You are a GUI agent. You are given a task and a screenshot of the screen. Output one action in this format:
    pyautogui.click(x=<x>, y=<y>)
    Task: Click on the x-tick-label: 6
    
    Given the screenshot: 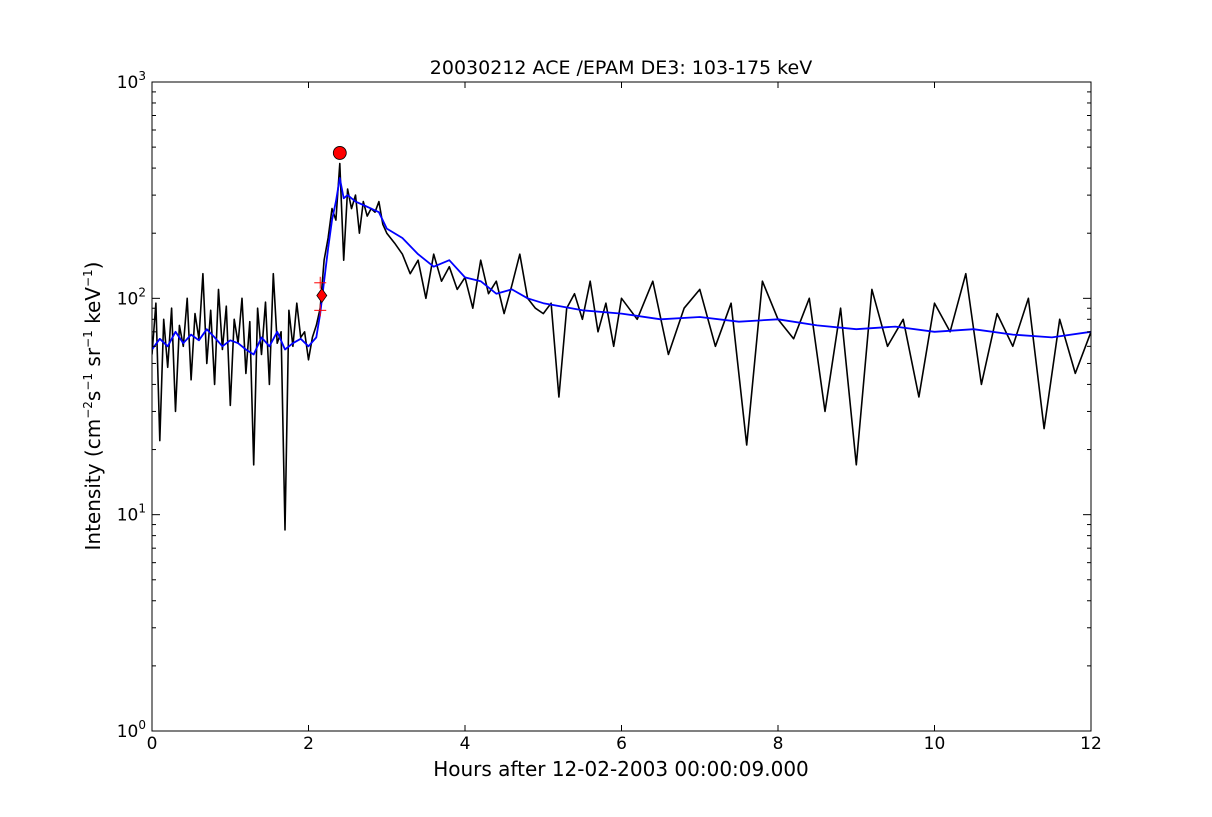 What is the action you would take?
    pyautogui.click(x=621, y=744)
    